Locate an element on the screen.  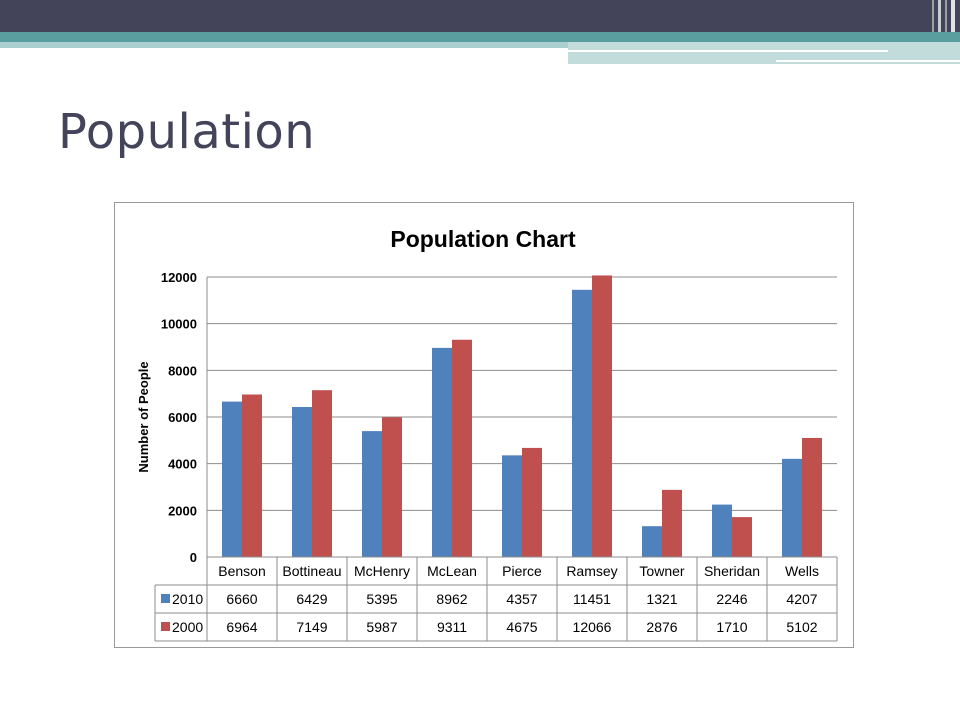
data-label: 2246 is located at coordinates (731, 599).